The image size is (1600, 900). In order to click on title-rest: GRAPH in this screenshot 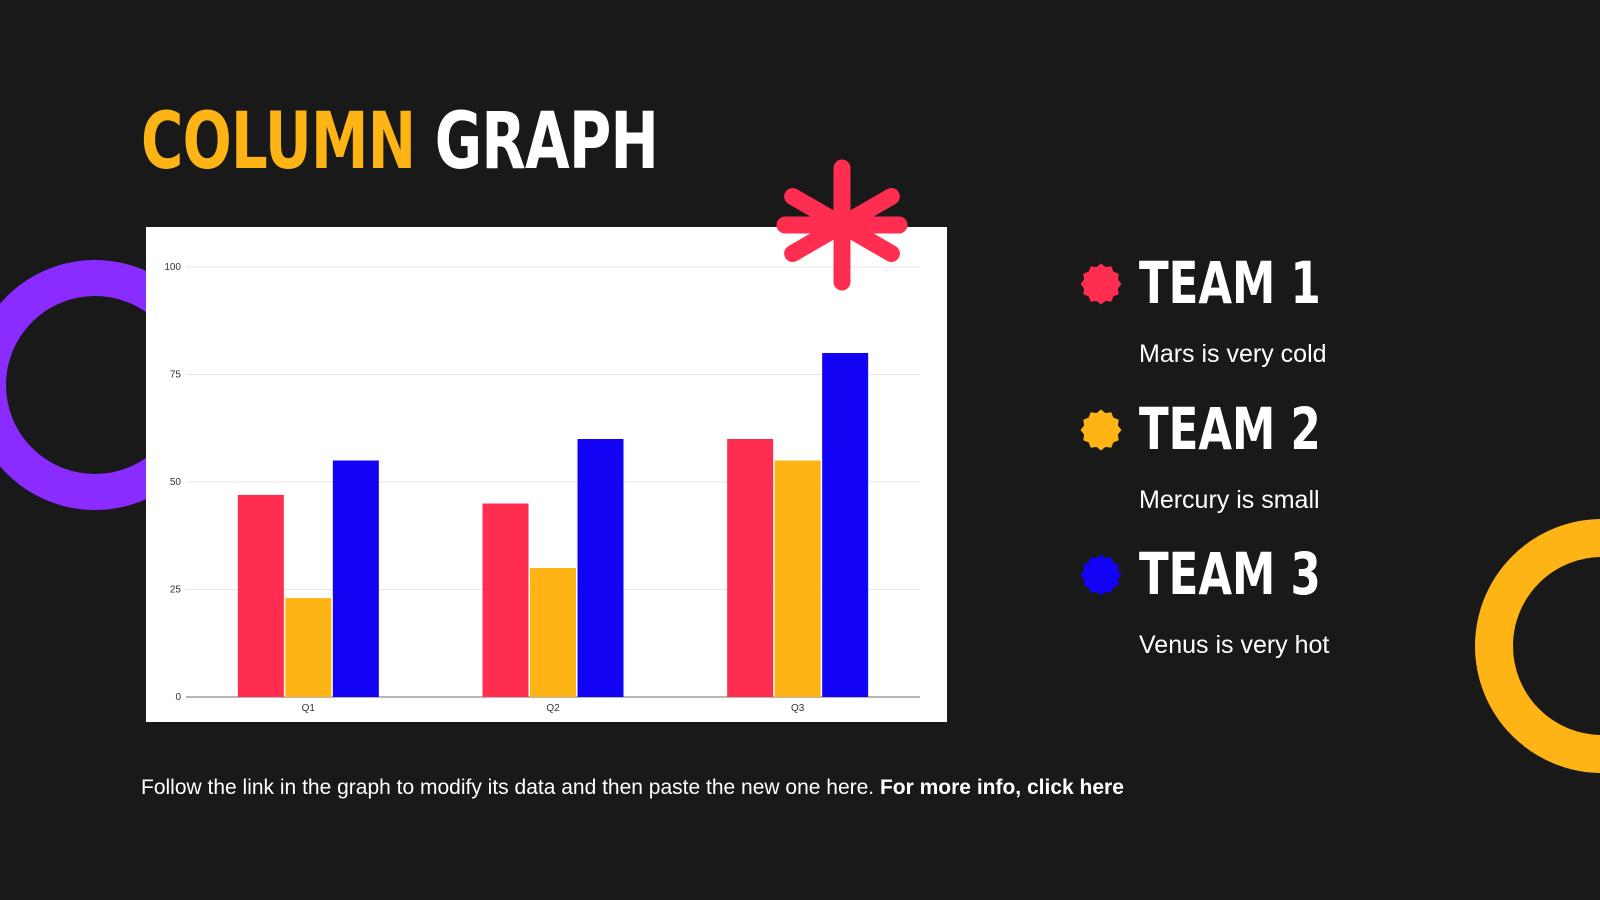, I will do `click(546, 142)`.